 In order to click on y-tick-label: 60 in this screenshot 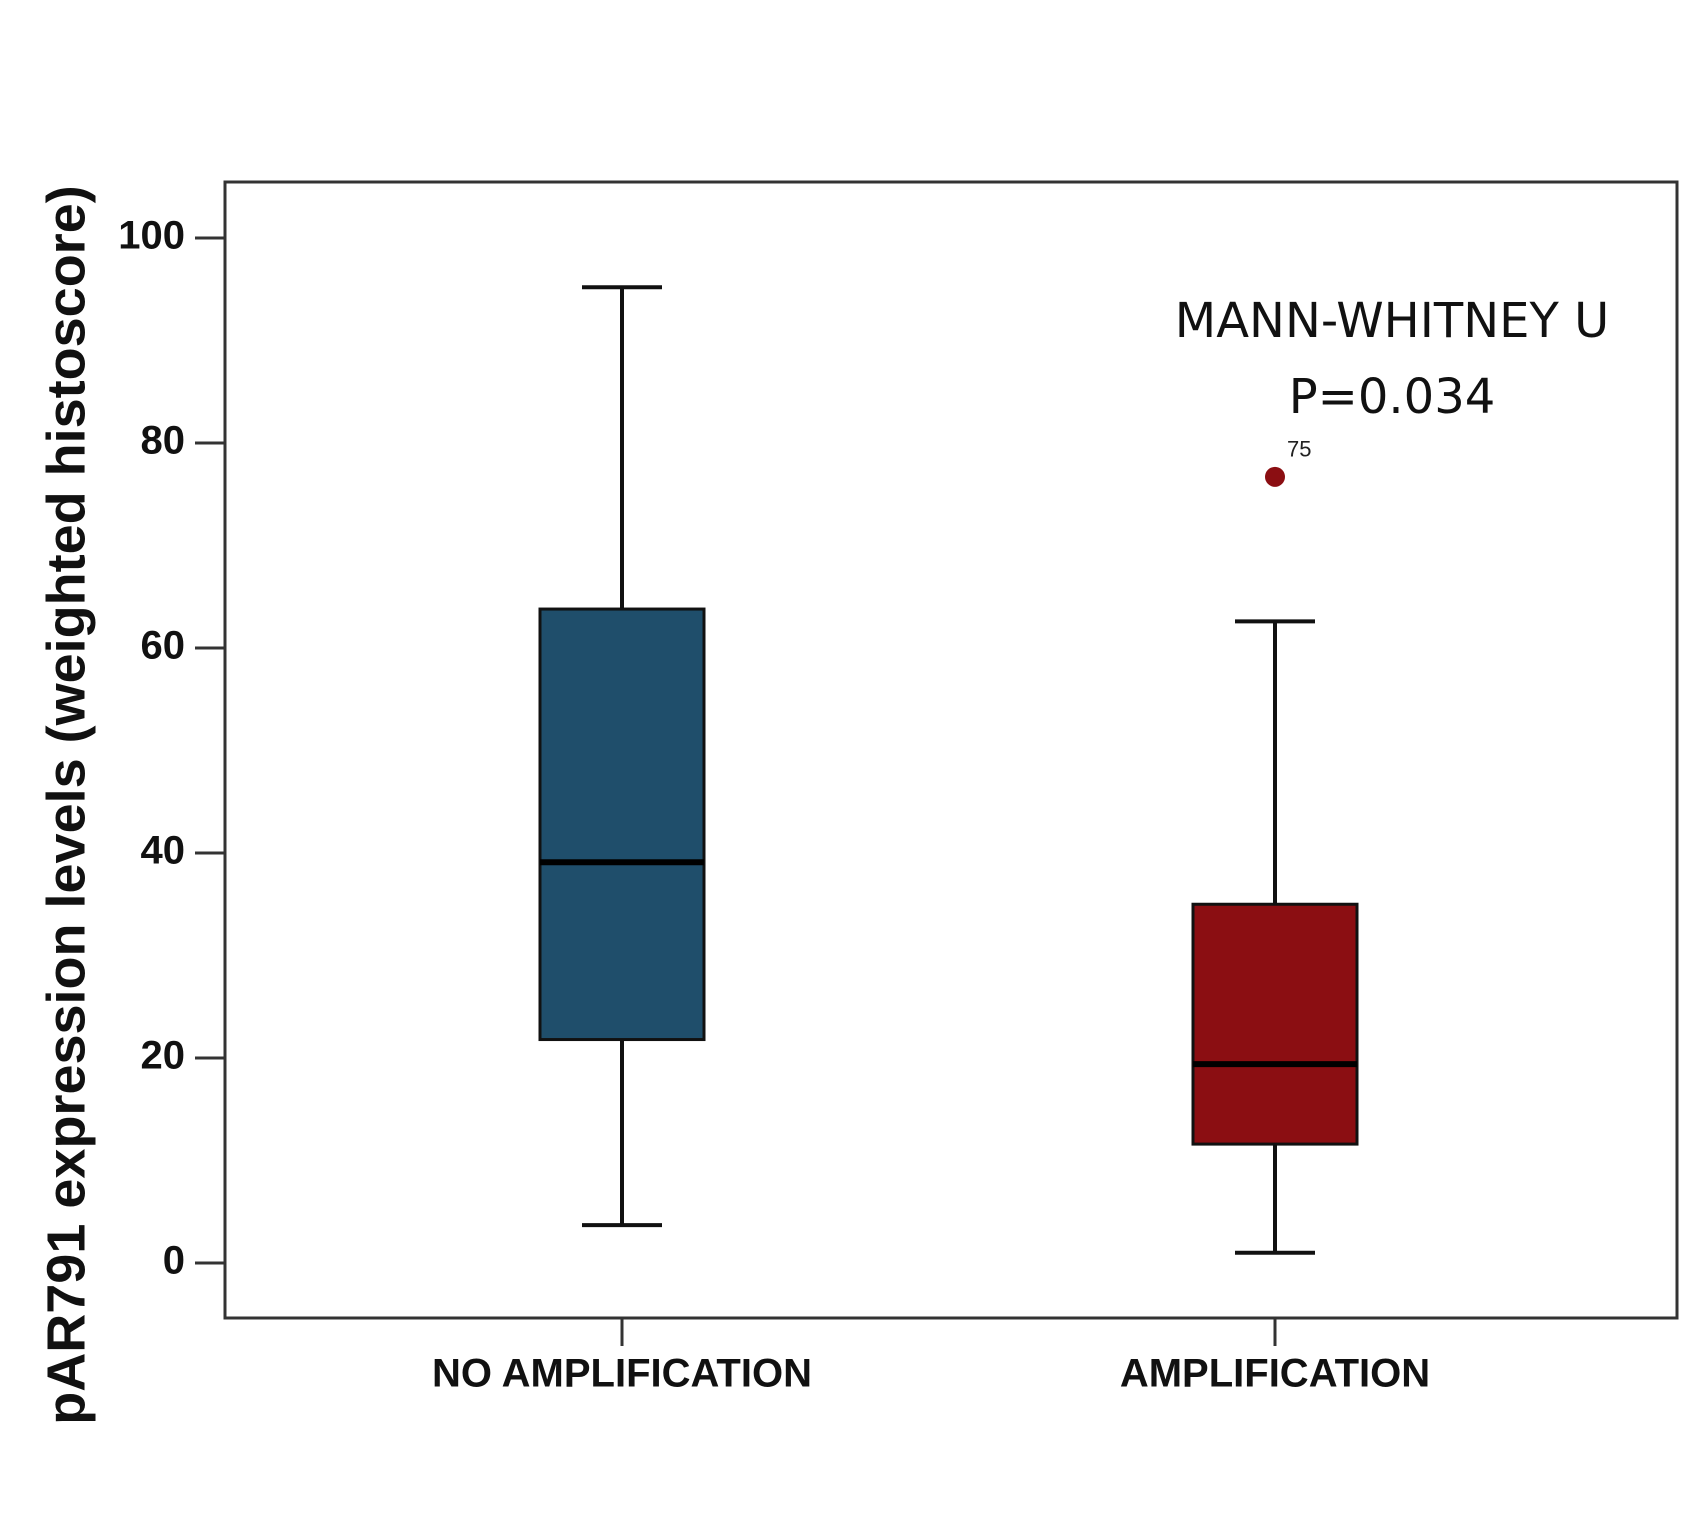, I will do `click(163, 646)`.